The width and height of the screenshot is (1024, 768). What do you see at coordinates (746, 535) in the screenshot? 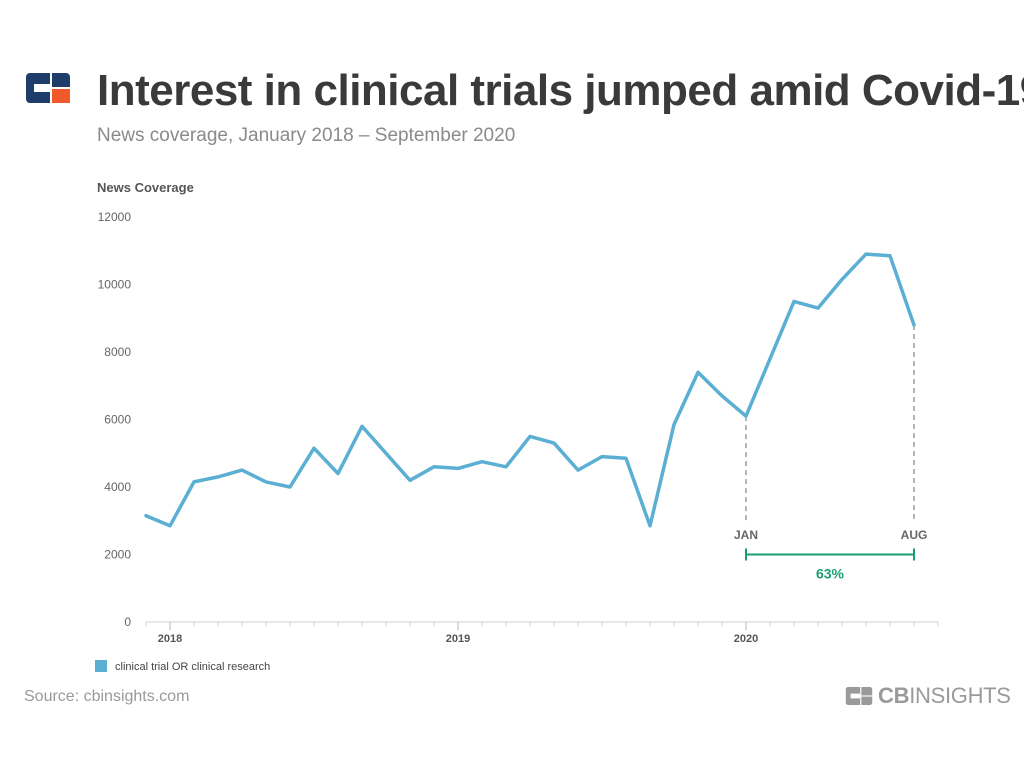
I see `annotation-label: JAN` at bounding box center [746, 535].